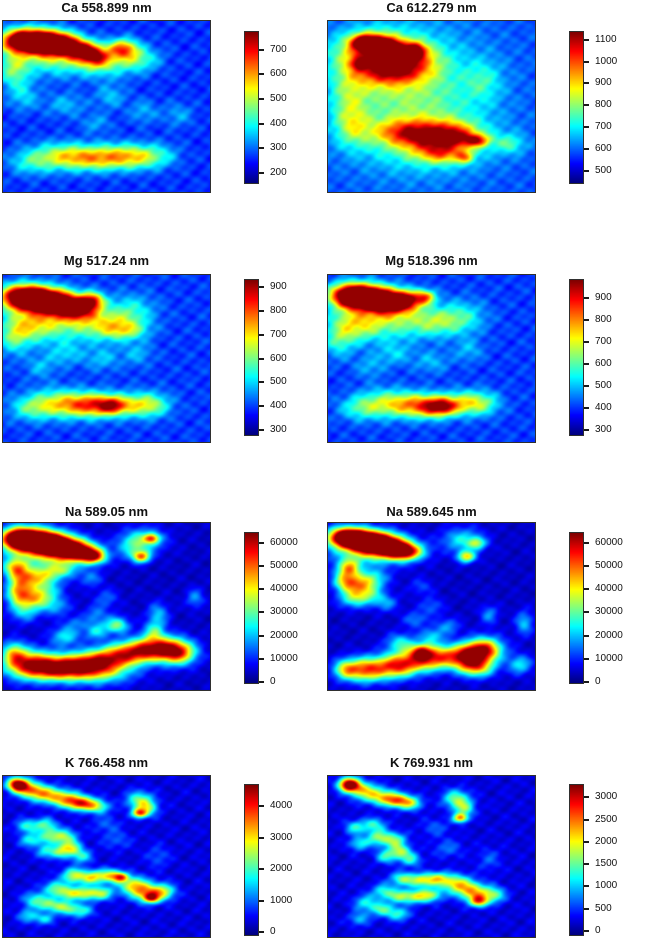 The image size is (650, 944). Describe the element at coordinates (278, 612) in the screenshot. I see `colorbar-tick: 30000` at that location.